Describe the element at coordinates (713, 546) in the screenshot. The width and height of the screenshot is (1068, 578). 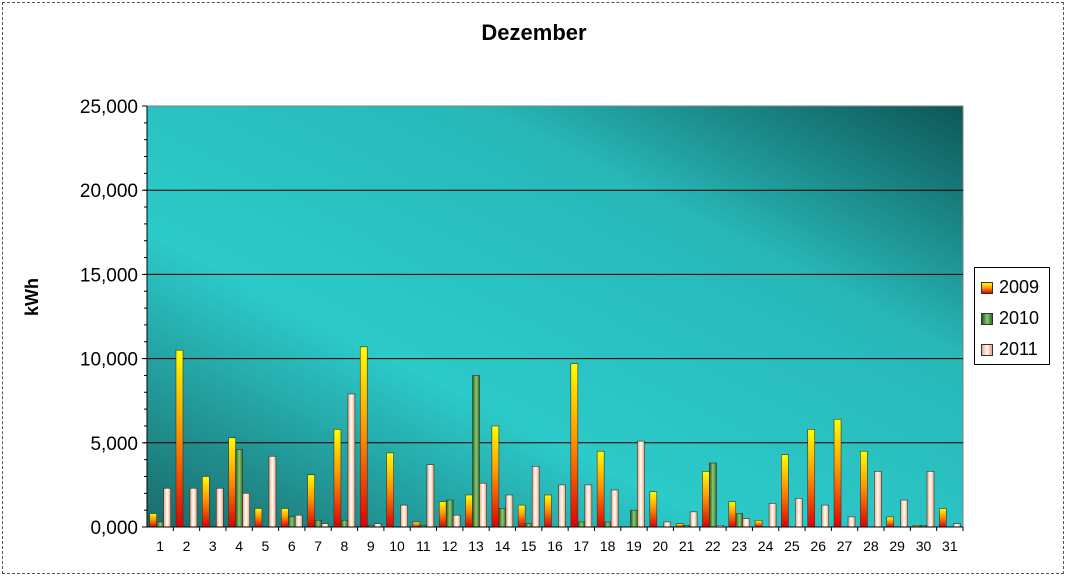
I see `x-tick-label: 22` at that location.